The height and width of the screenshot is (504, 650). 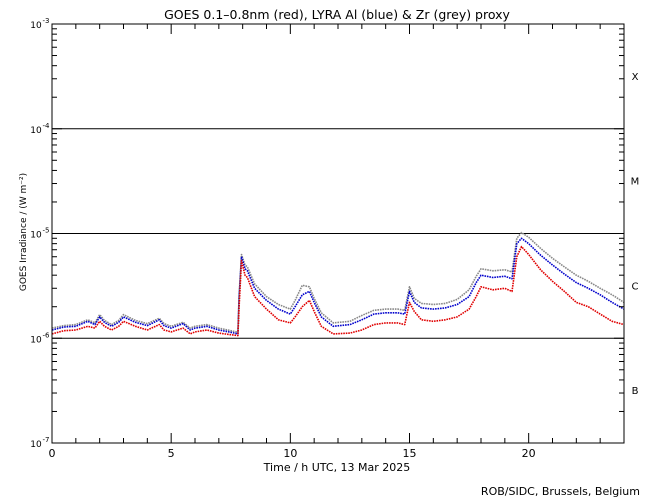 I want to click on footer-credit: ROB/SIDC, Brussels, Belgium, so click(x=560, y=491).